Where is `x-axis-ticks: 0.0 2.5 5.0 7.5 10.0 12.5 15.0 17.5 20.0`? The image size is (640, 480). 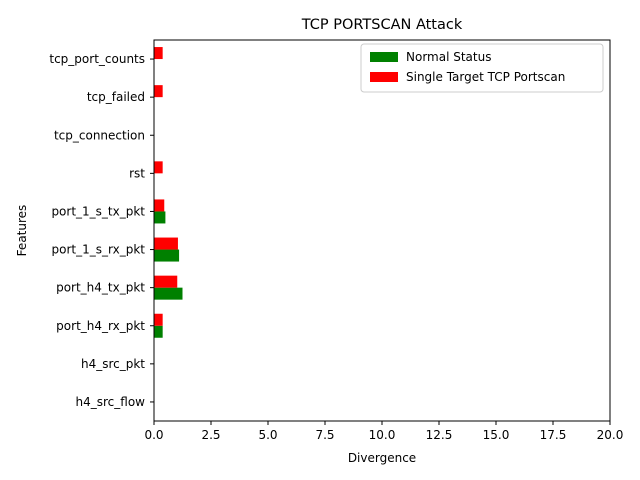 x-axis-ticks: 0.0 2.5 5.0 7.5 10.0 12.5 15.0 17.5 20.0 is located at coordinates (383, 431).